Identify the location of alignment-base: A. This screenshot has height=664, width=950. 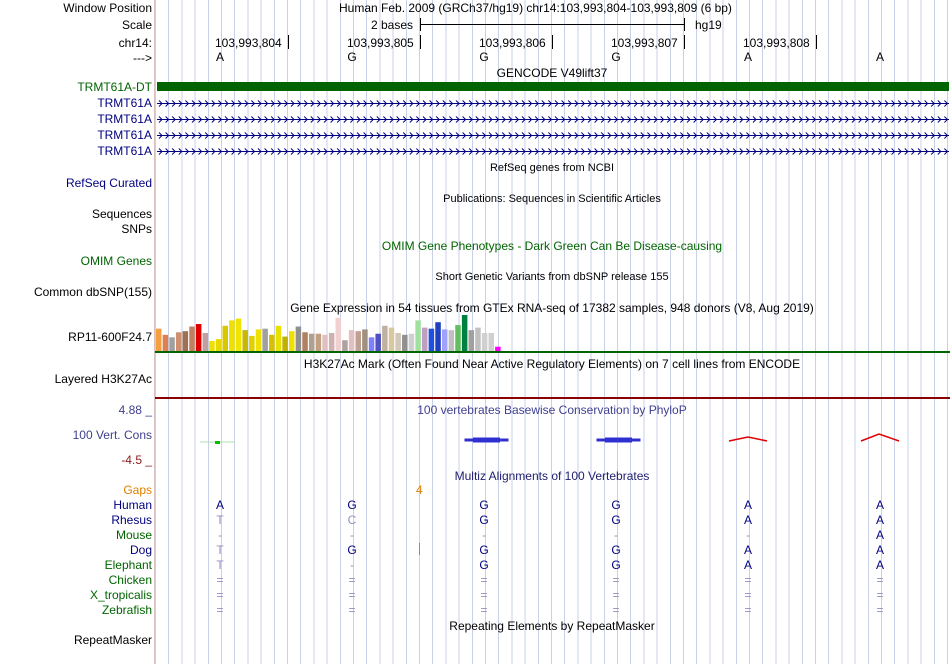
(880, 550).